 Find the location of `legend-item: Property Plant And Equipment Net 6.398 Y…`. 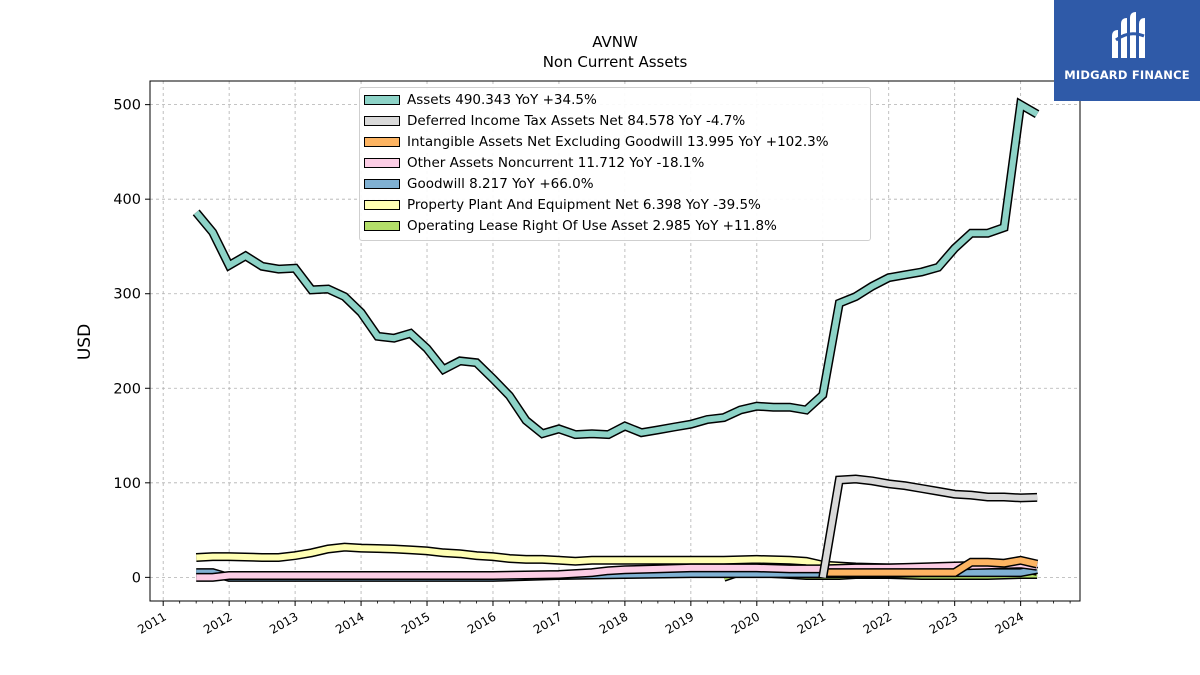

legend-item: Property Plant And Equipment Net 6.398 Y… is located at coordinates (615, 206).